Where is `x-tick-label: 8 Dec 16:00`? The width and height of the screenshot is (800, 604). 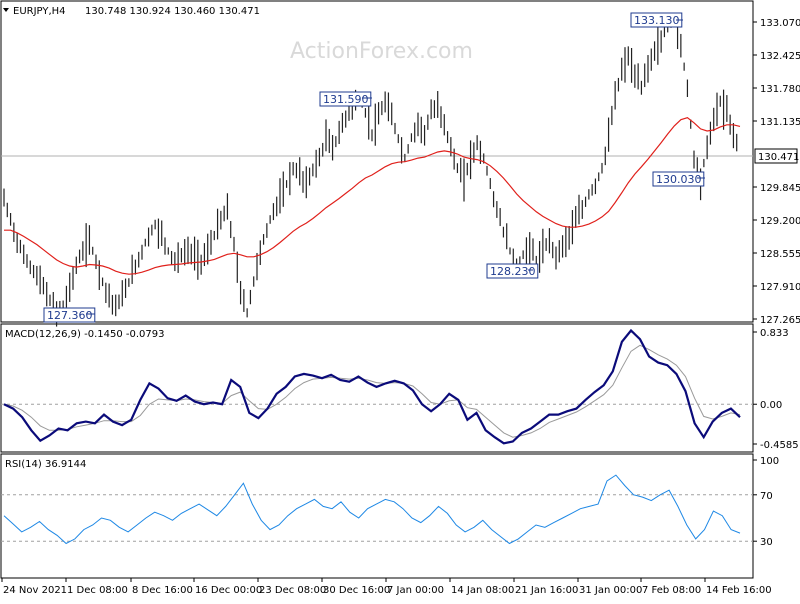 x-tick-label: 8 Dec 16:00 is located at coordinates (162, 590).